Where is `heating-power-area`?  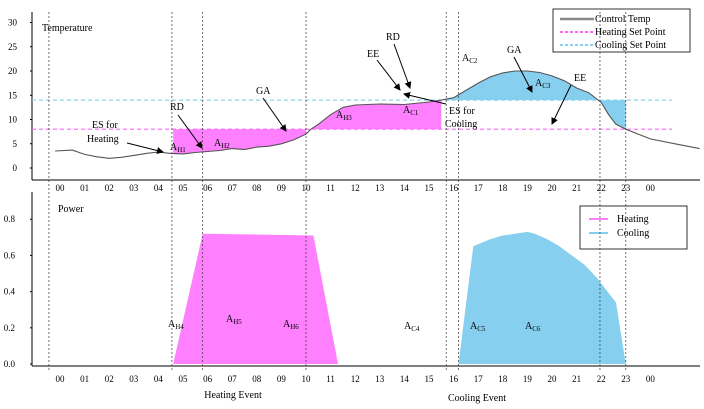
heating-power-area is located at coordinates (255, 298).